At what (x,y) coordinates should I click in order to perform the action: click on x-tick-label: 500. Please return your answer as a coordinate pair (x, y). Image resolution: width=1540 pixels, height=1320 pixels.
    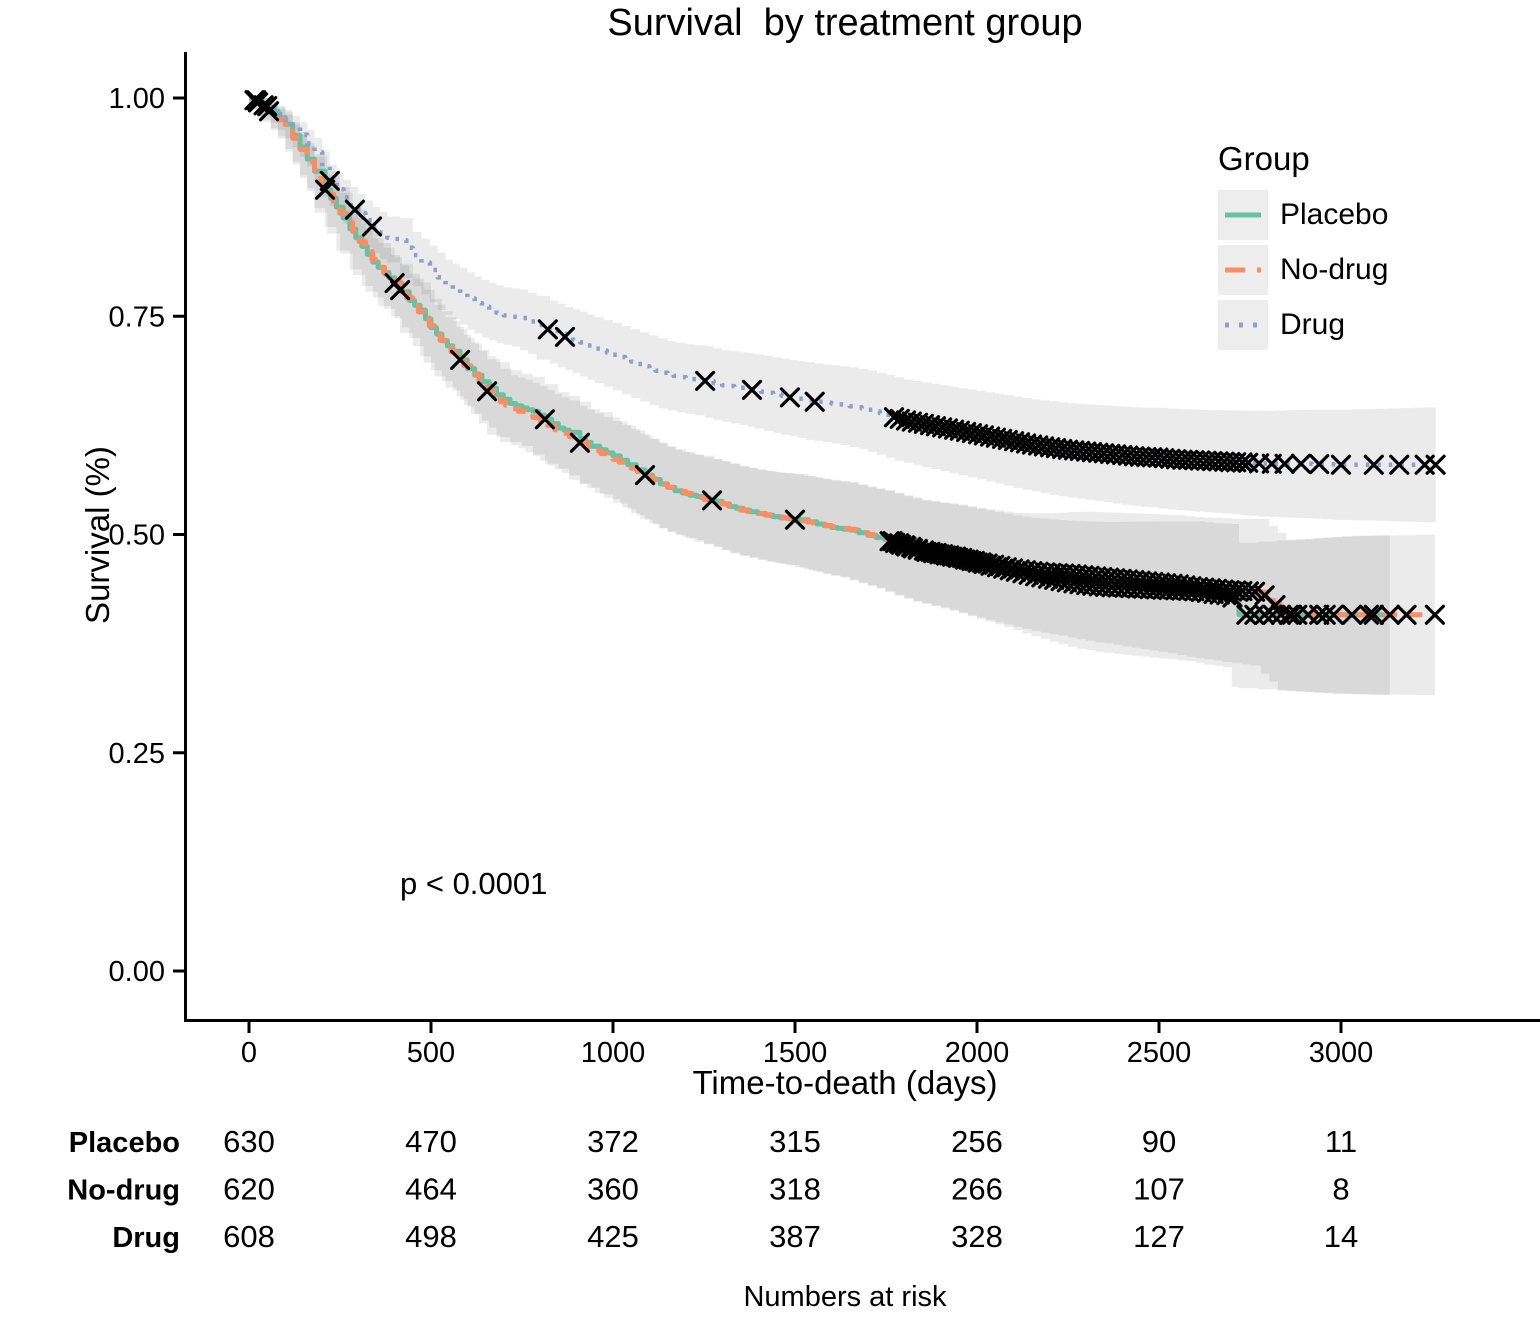
    Looking at the image, I should click on (431, 1053).